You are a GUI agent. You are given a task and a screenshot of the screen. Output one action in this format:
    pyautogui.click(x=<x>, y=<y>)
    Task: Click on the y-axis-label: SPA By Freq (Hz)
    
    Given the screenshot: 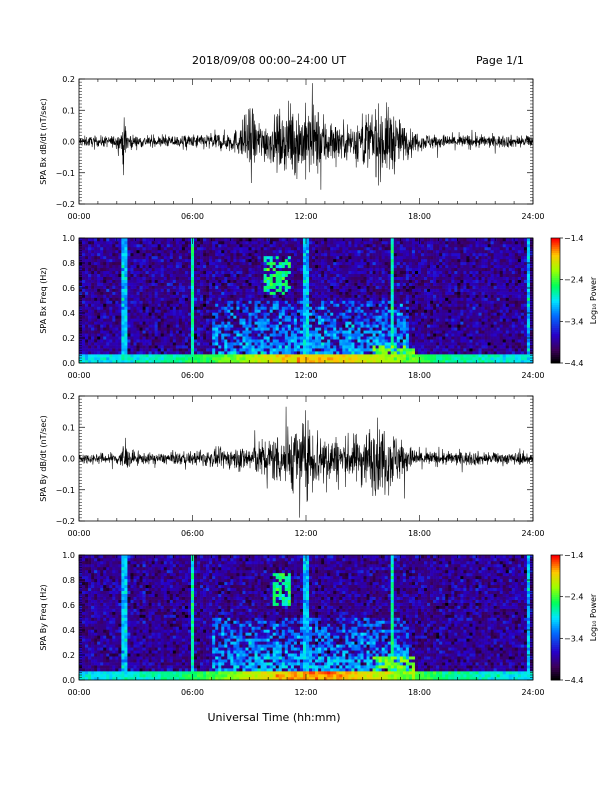 What is the action you would take?
    pyautogui.click(x=43, y=617)
    